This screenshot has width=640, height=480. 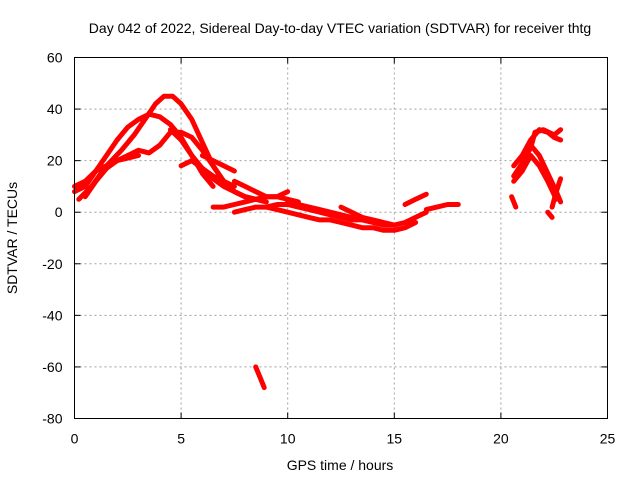 What do you see at coordinates (52, 367) in the screenshot?
I see `y-tick-label: -60` at bounding box center [52, 367].